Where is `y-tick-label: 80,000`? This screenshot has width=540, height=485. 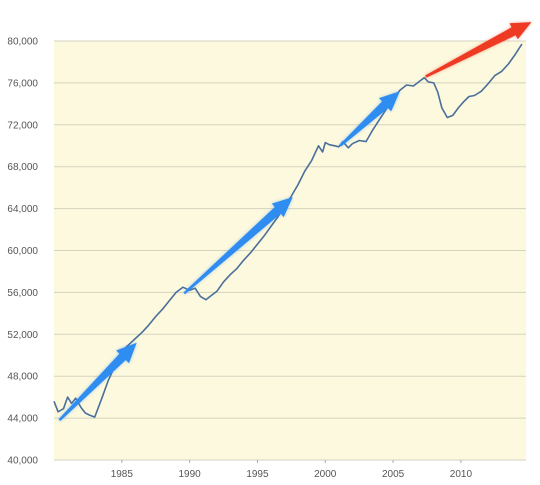
y-tick-label: 80,000 is located at coordinates (22, 42).